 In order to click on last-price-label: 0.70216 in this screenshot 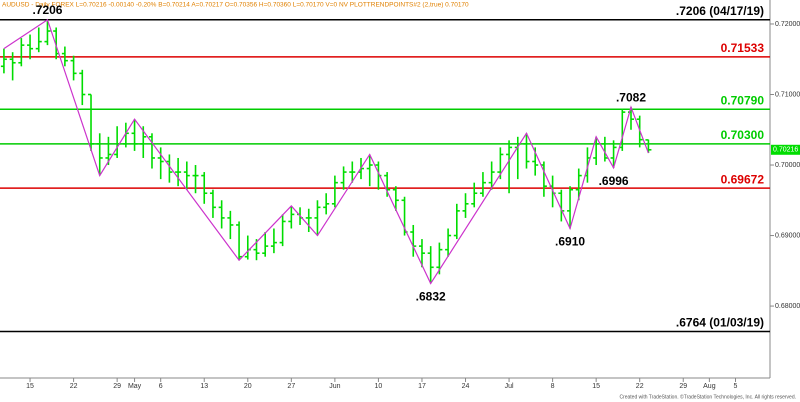, I will do `click(785, 150)`.